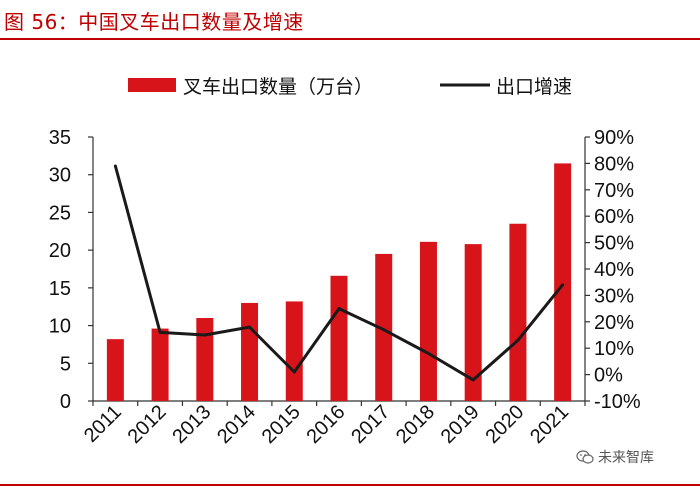  Describe the element at coordinates (563, 282) in the screenshot. I see `bar-2021` at that location.